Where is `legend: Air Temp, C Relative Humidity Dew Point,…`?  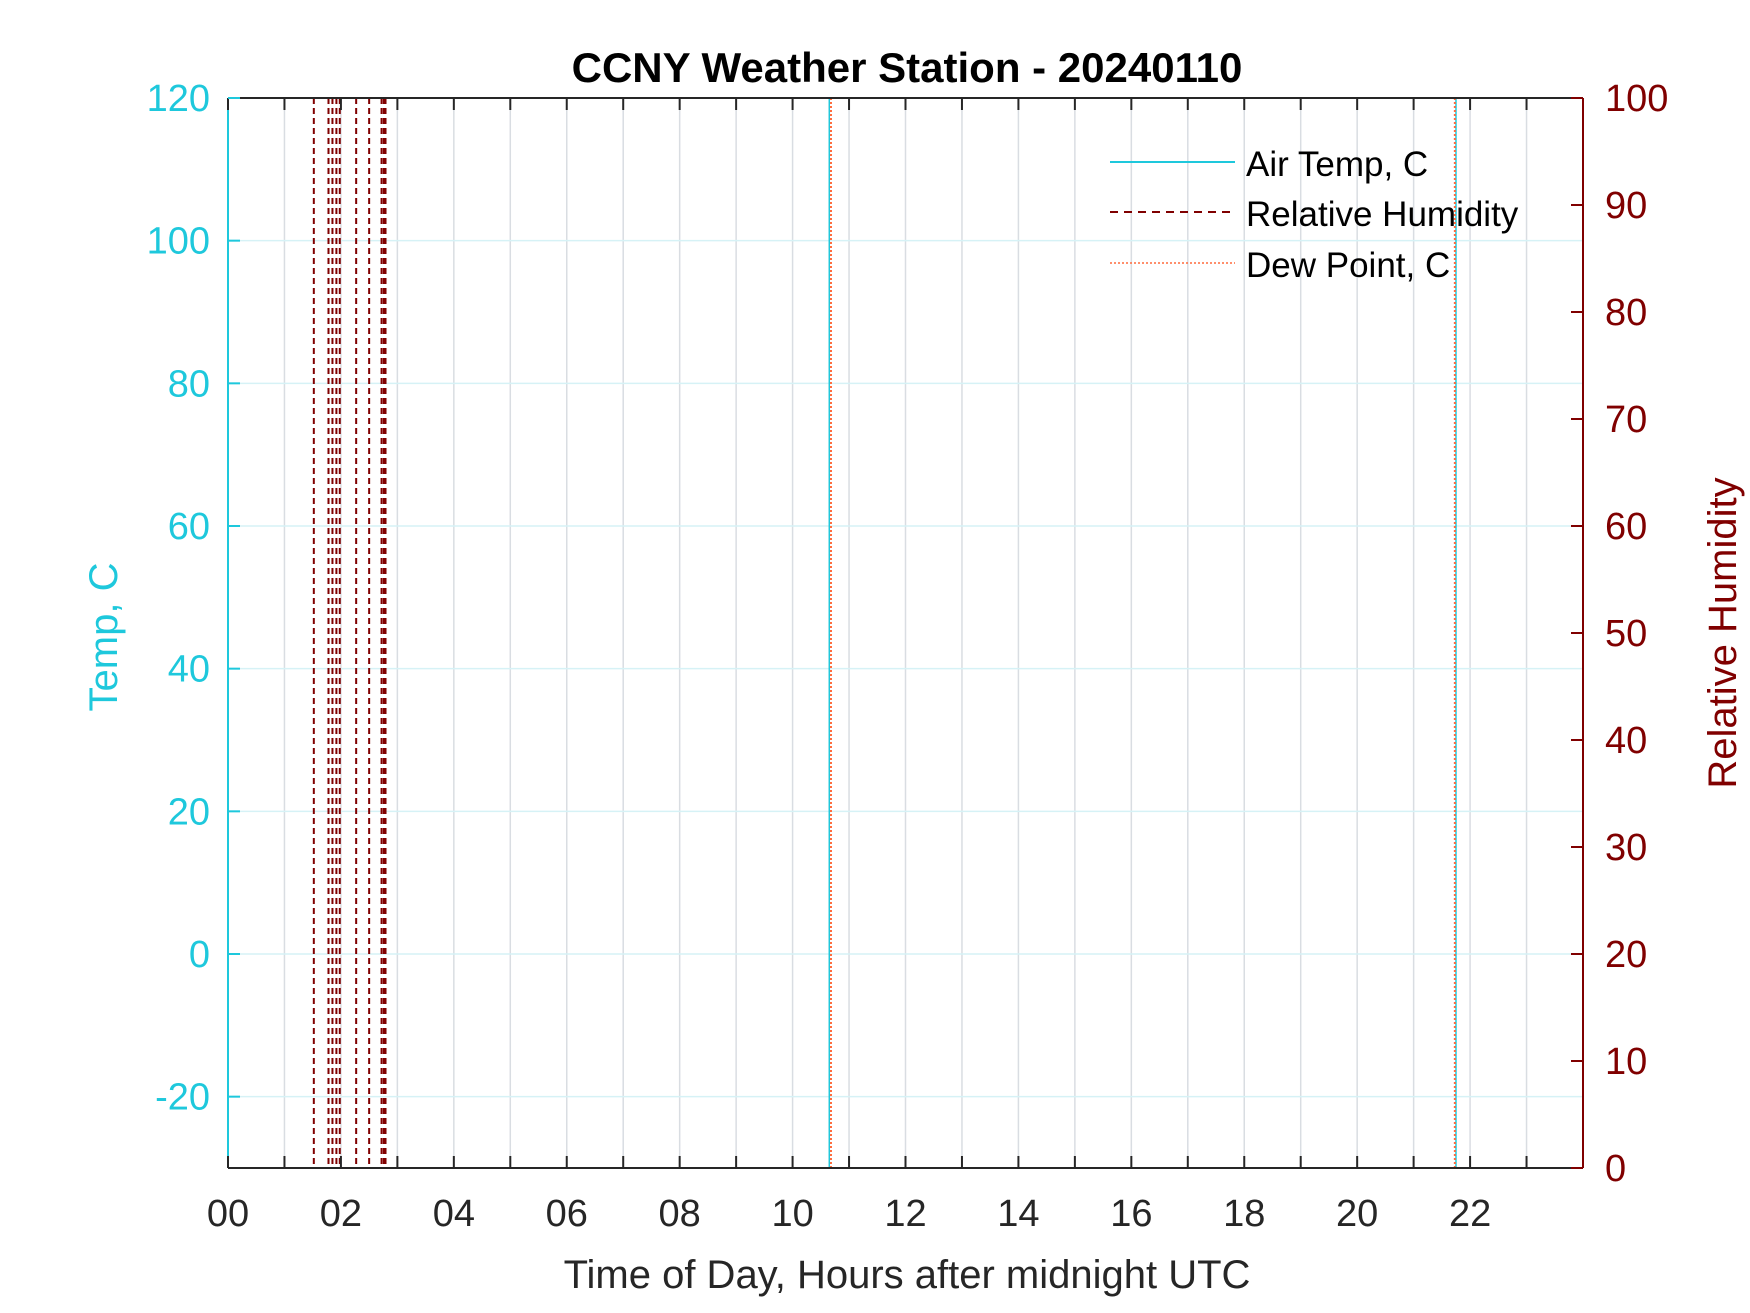
legend: Air Temp, C Relative Humidity Dew Point,… is located at coordinates (1314, 215).